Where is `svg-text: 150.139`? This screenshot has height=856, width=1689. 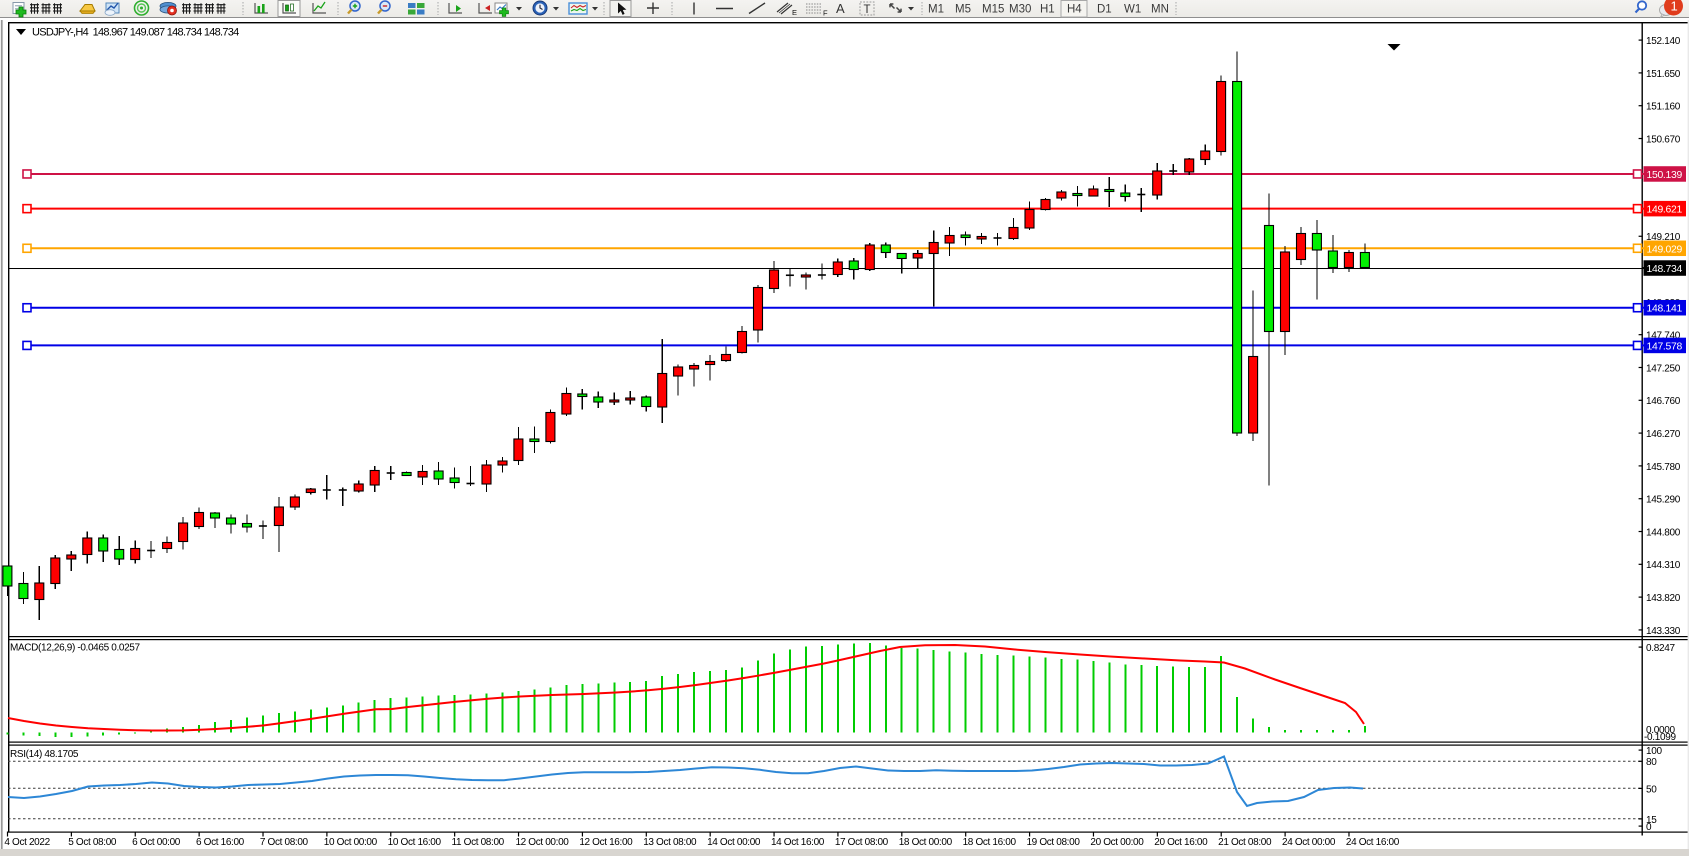
svg-text: 150.139 is located at coordinates (1665, 175).